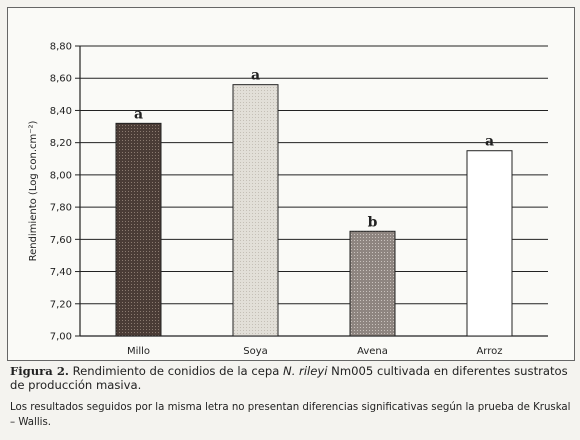  Describe the element at coordinates (373, 222) in the screenshot. I see `significance-letter: b` at that location.